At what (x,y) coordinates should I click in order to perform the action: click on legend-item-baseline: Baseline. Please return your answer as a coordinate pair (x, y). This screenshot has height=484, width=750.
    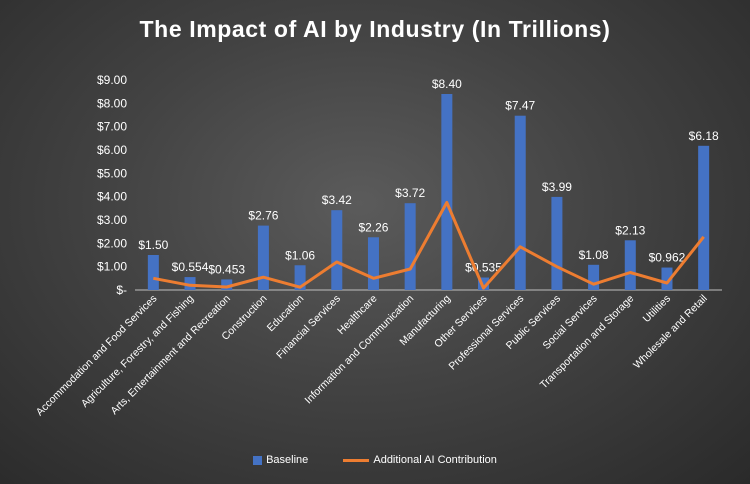
    Looking at the image, I should click on (280, 460).